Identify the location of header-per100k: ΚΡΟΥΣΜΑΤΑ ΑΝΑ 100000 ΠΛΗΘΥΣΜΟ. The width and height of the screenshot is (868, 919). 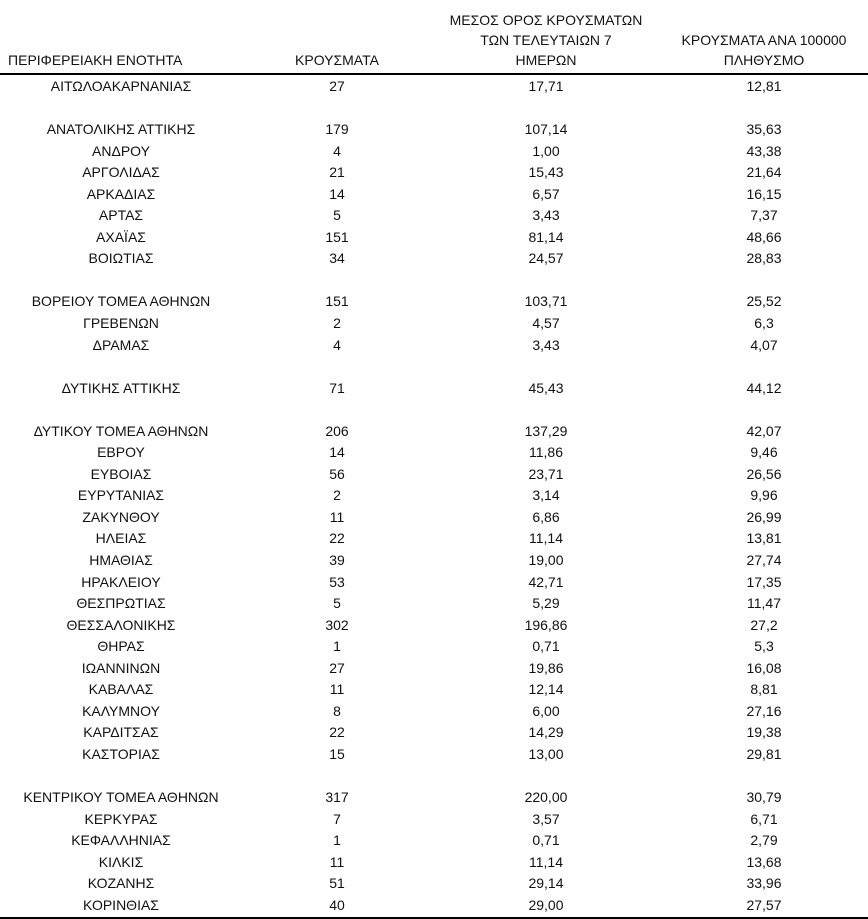
(764, 50).